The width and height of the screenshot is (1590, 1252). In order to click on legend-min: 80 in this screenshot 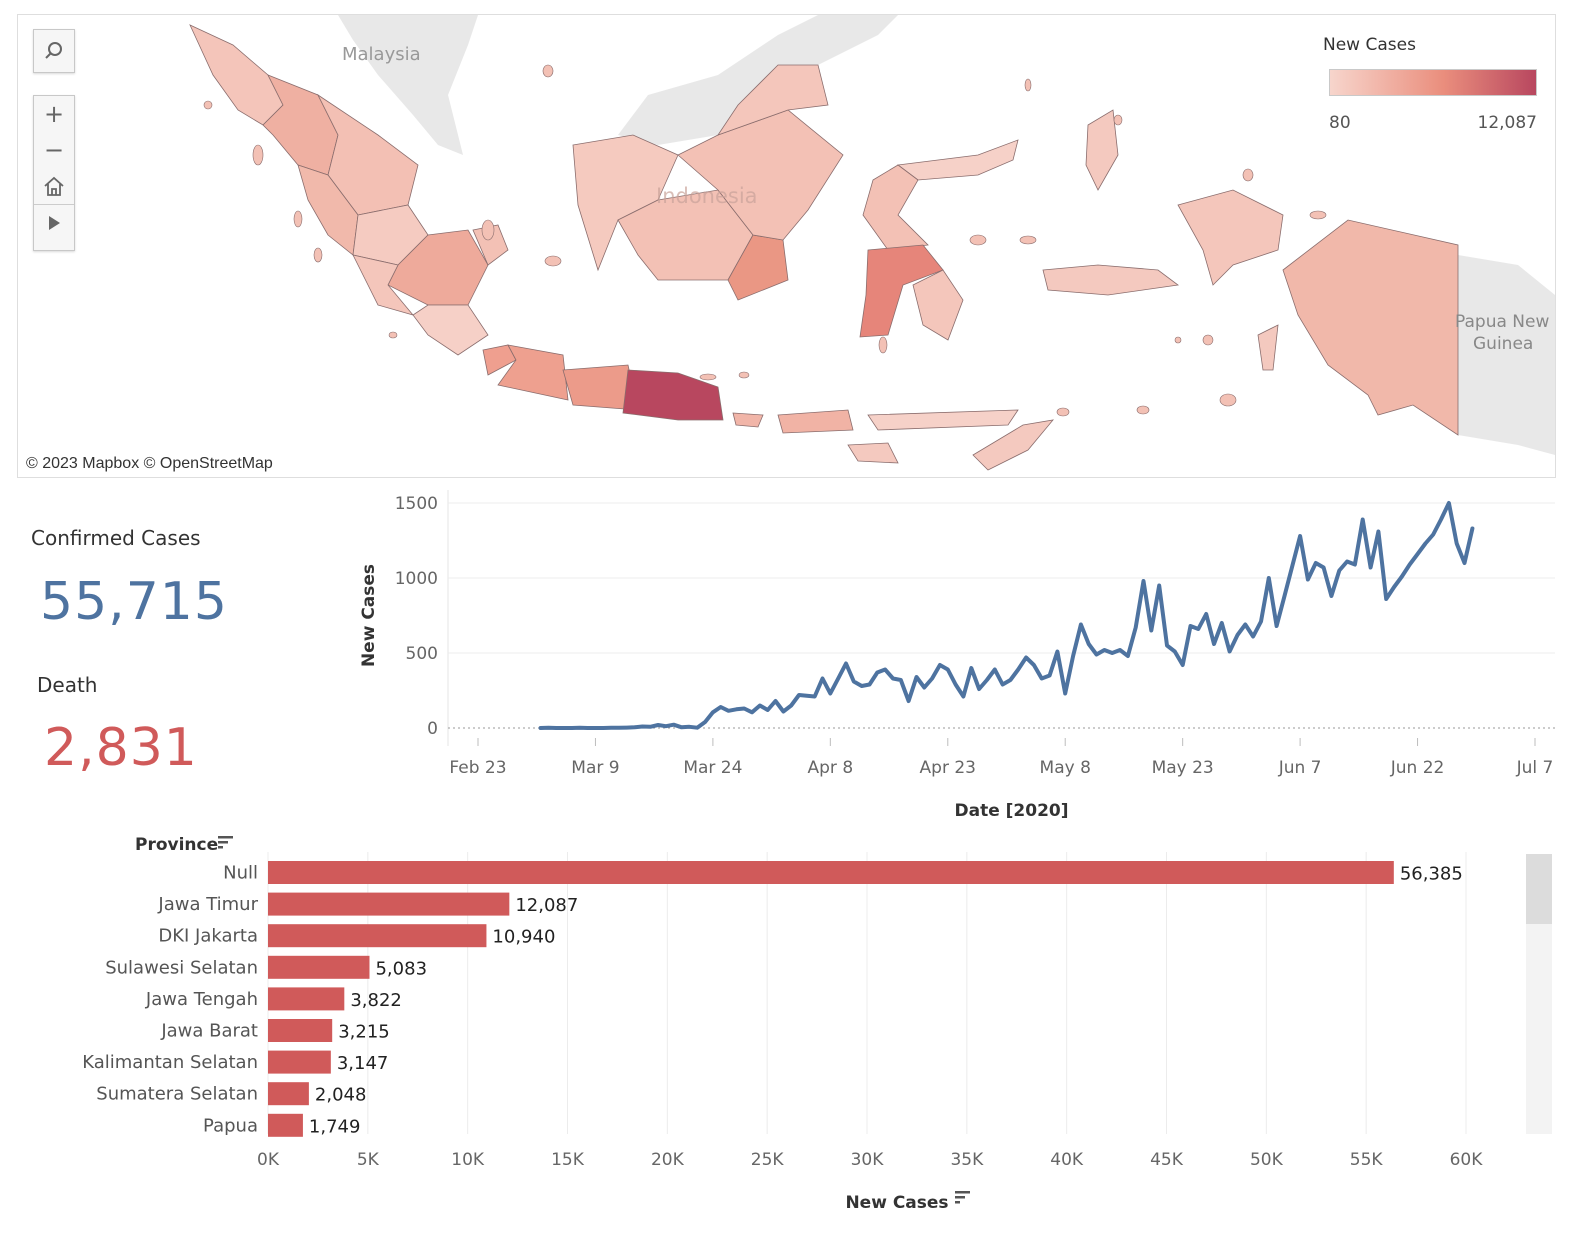, I will do `click(1340, 123)`.